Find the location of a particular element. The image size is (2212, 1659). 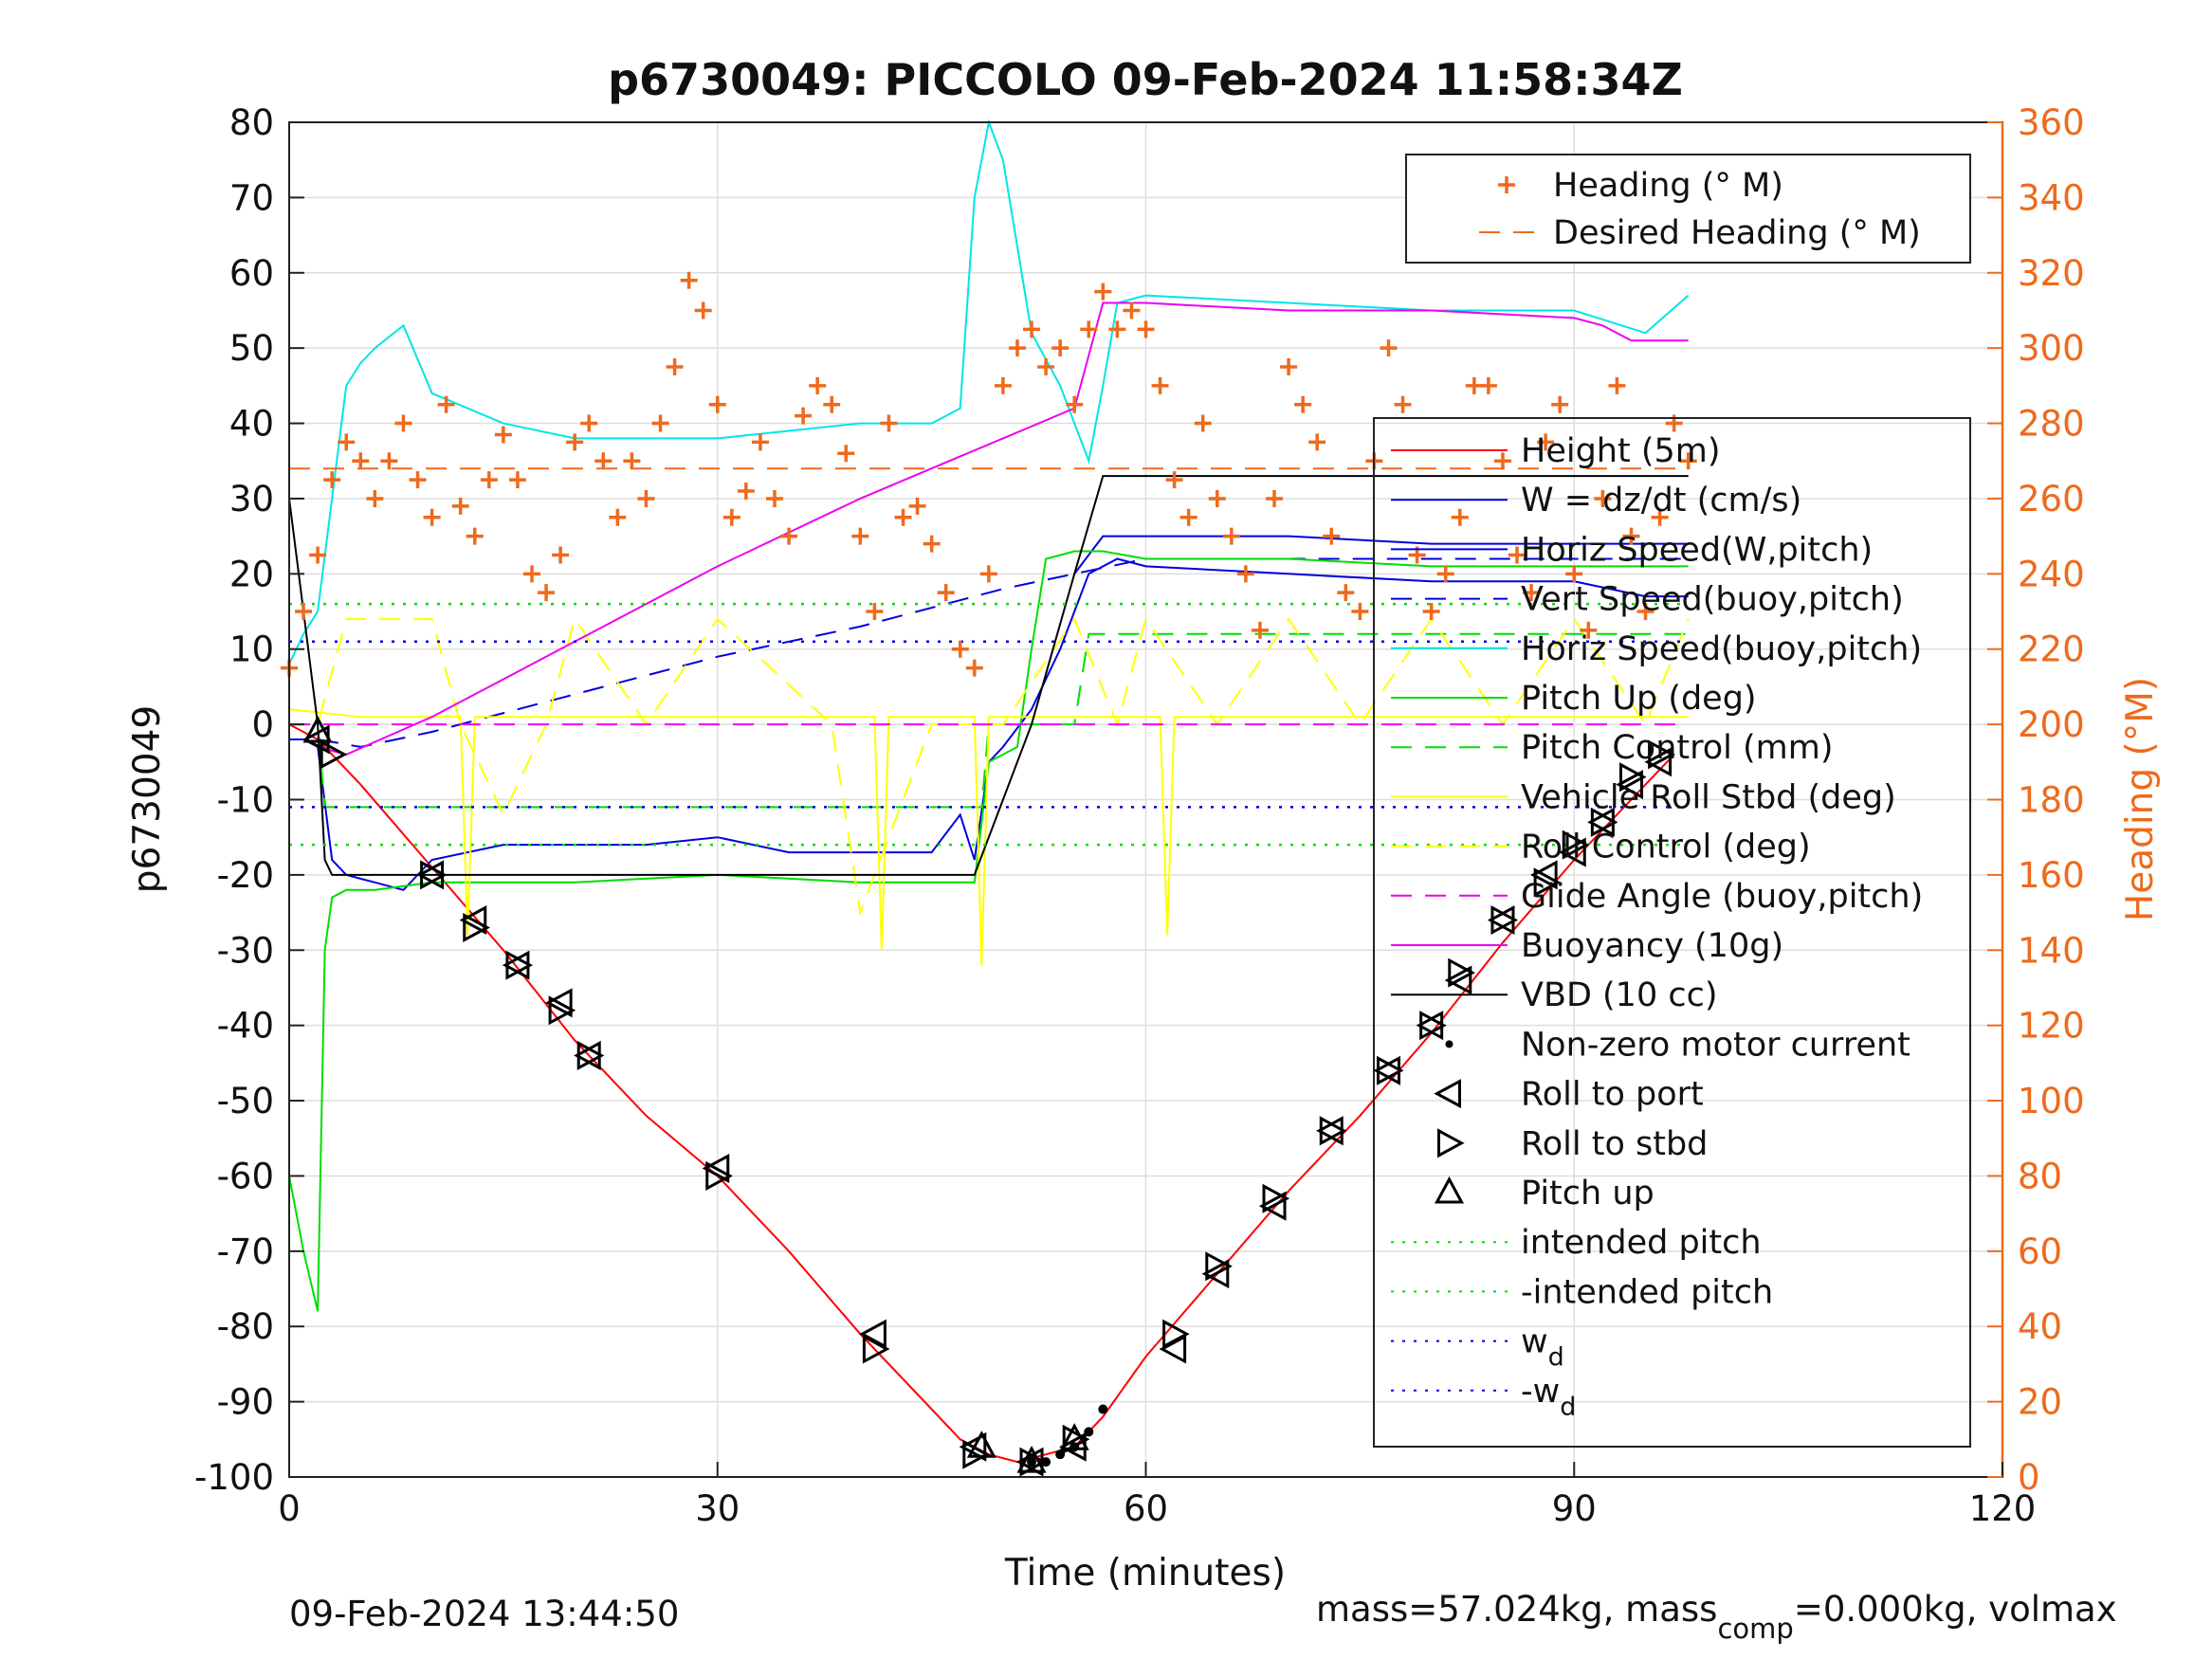

y-tick-label: -50 is located at coordinates (245, 1101).